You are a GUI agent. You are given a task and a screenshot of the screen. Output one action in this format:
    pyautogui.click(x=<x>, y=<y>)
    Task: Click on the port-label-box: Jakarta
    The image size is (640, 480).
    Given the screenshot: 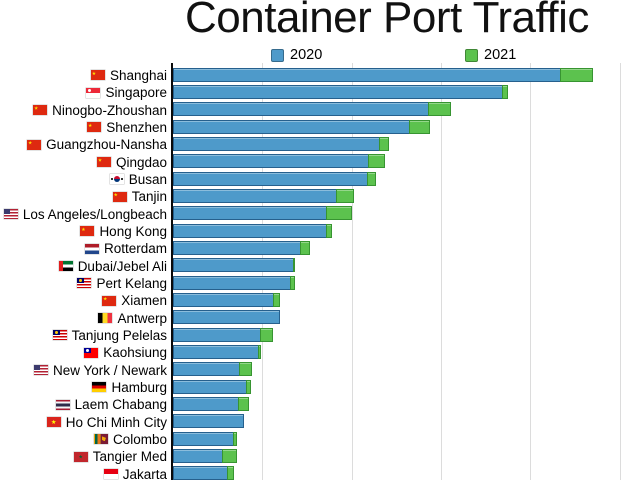 What is the action you would take?
    pyautogui.click(x=83, y=472)
    